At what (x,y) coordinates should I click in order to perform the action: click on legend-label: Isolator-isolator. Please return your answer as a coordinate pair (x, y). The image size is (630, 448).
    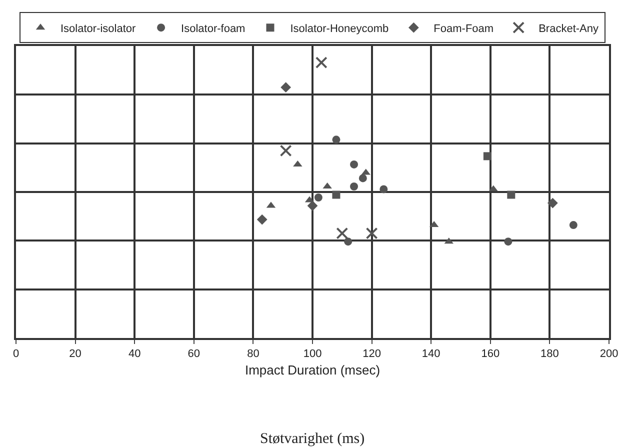
    Looking at the image, I should click on (98, 28).